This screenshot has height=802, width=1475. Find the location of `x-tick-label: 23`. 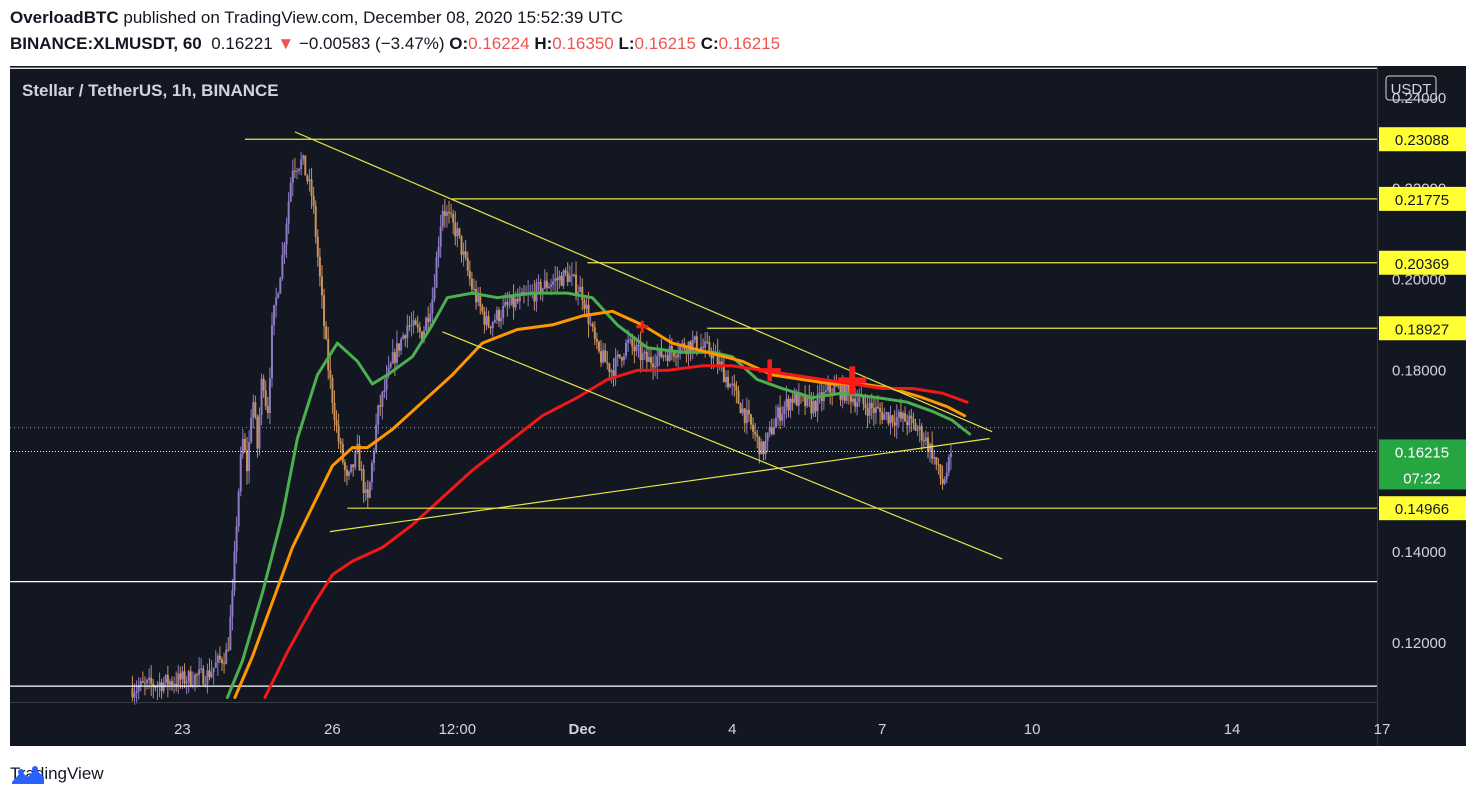

x-tick-label: 23 is located at coordinates (182, 729).